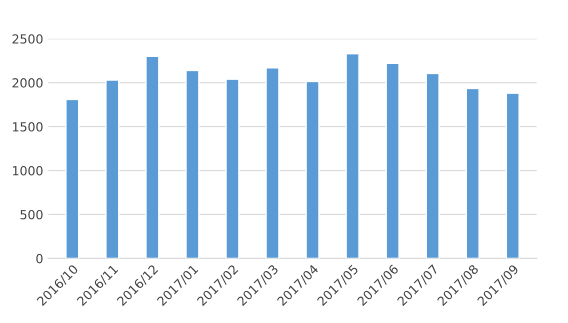 The height and width of the screenshot is (323, 568). Describe the element at coordinates (27, 171) in the screenshot. I see `y-tick-label: 1000` at that location.